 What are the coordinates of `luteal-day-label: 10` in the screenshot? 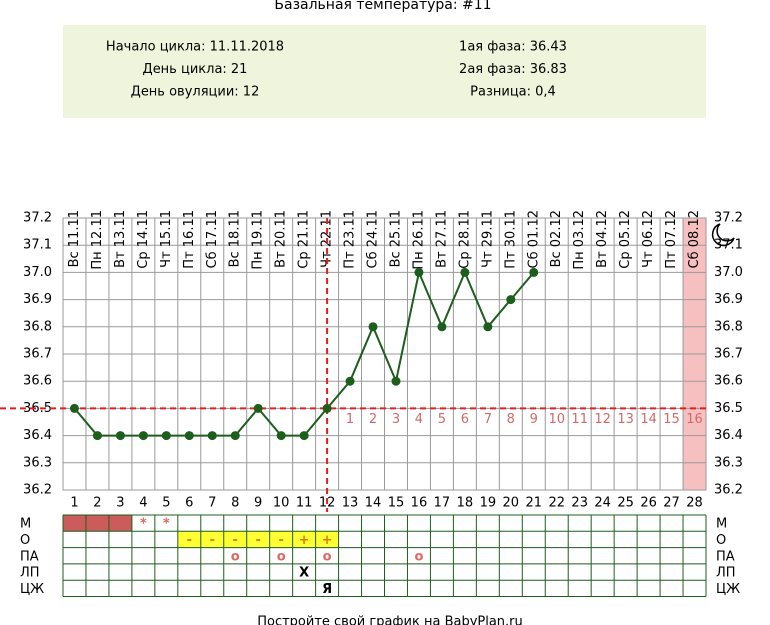 It's located at (556, 419).